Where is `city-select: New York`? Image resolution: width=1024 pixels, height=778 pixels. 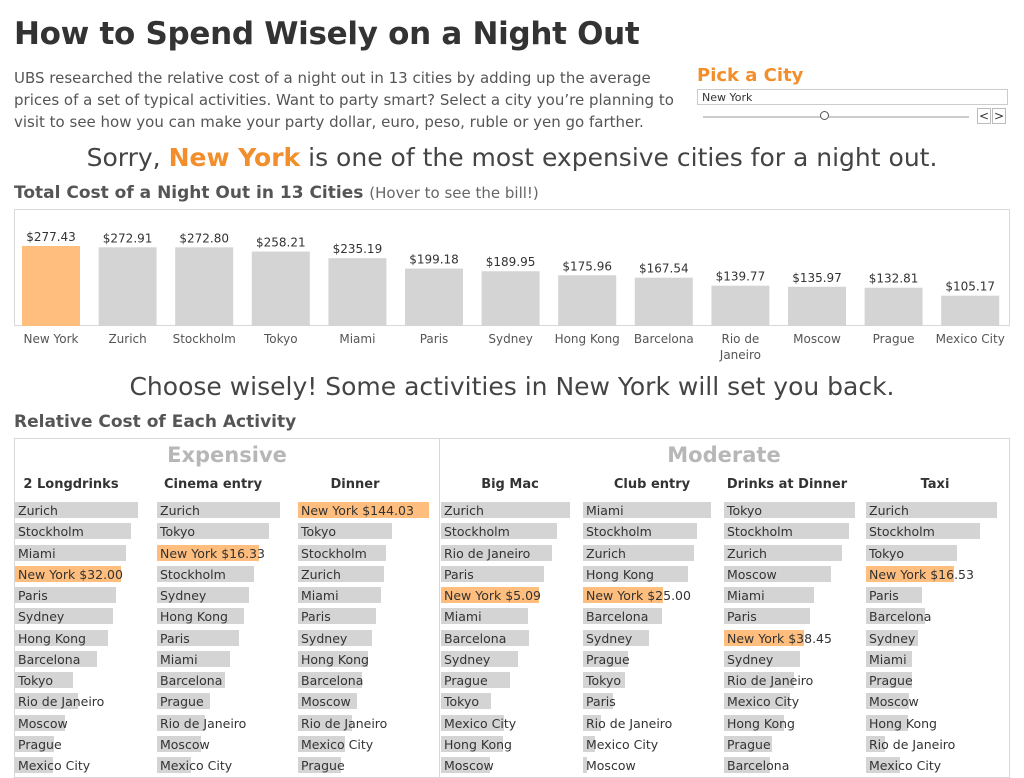
city-select: New York is located at coordinates (852, 97).